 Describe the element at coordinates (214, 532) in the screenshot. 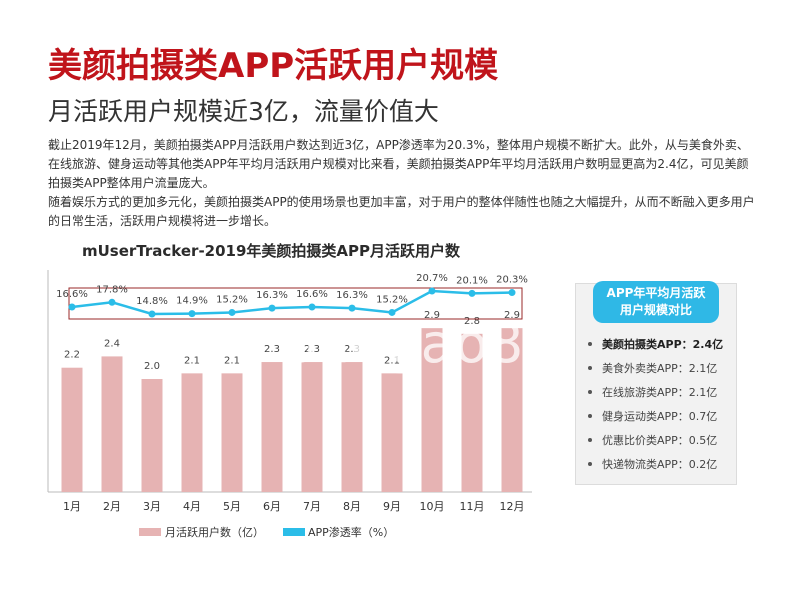

I see `legend-bar-label: 月活跃用户数（亿）` at that location.